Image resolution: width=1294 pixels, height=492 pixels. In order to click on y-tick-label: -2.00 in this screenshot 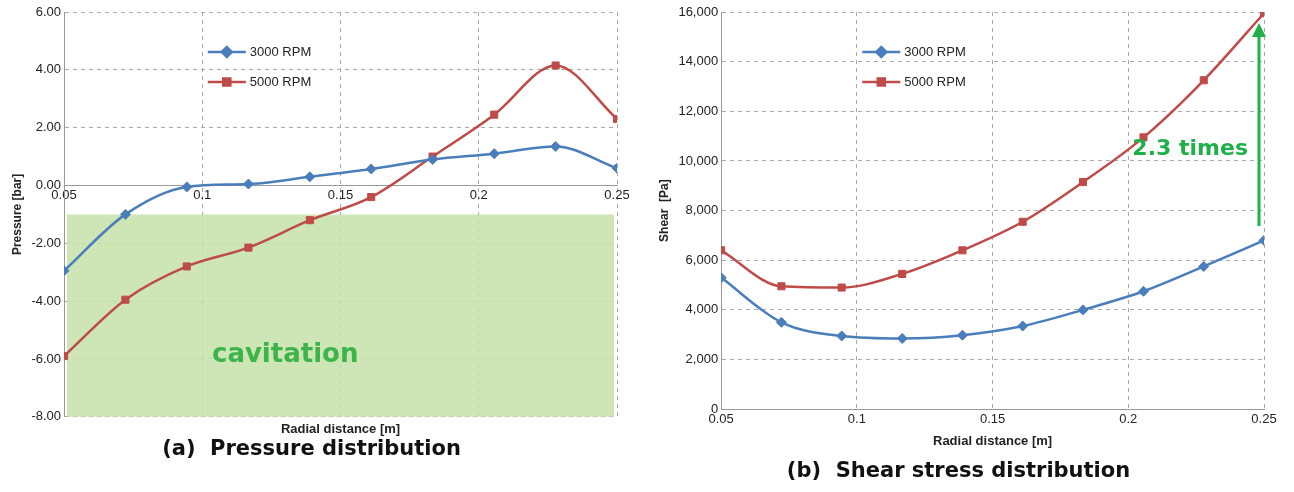, I will do `click(46, 242)`.